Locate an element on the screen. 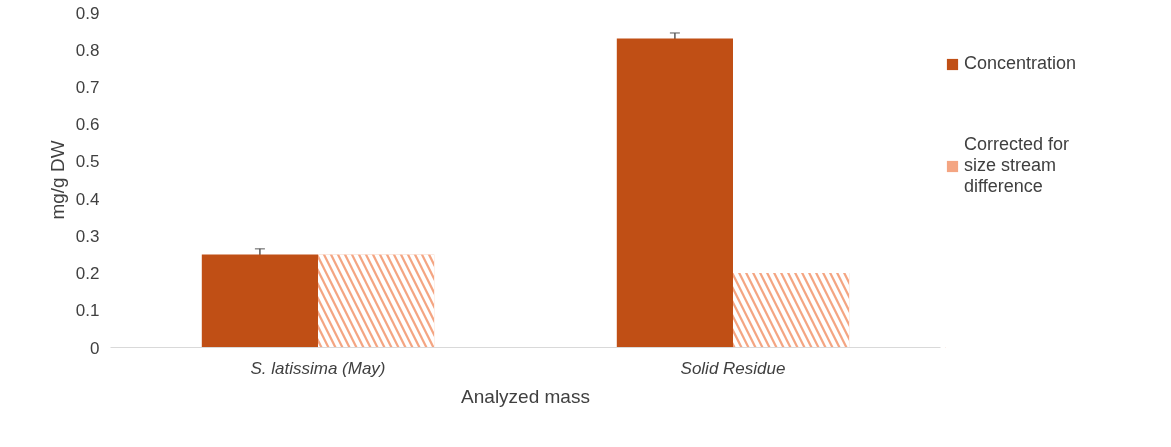  y-axis-title: mg/g DW is located at coordinates (57, 180).